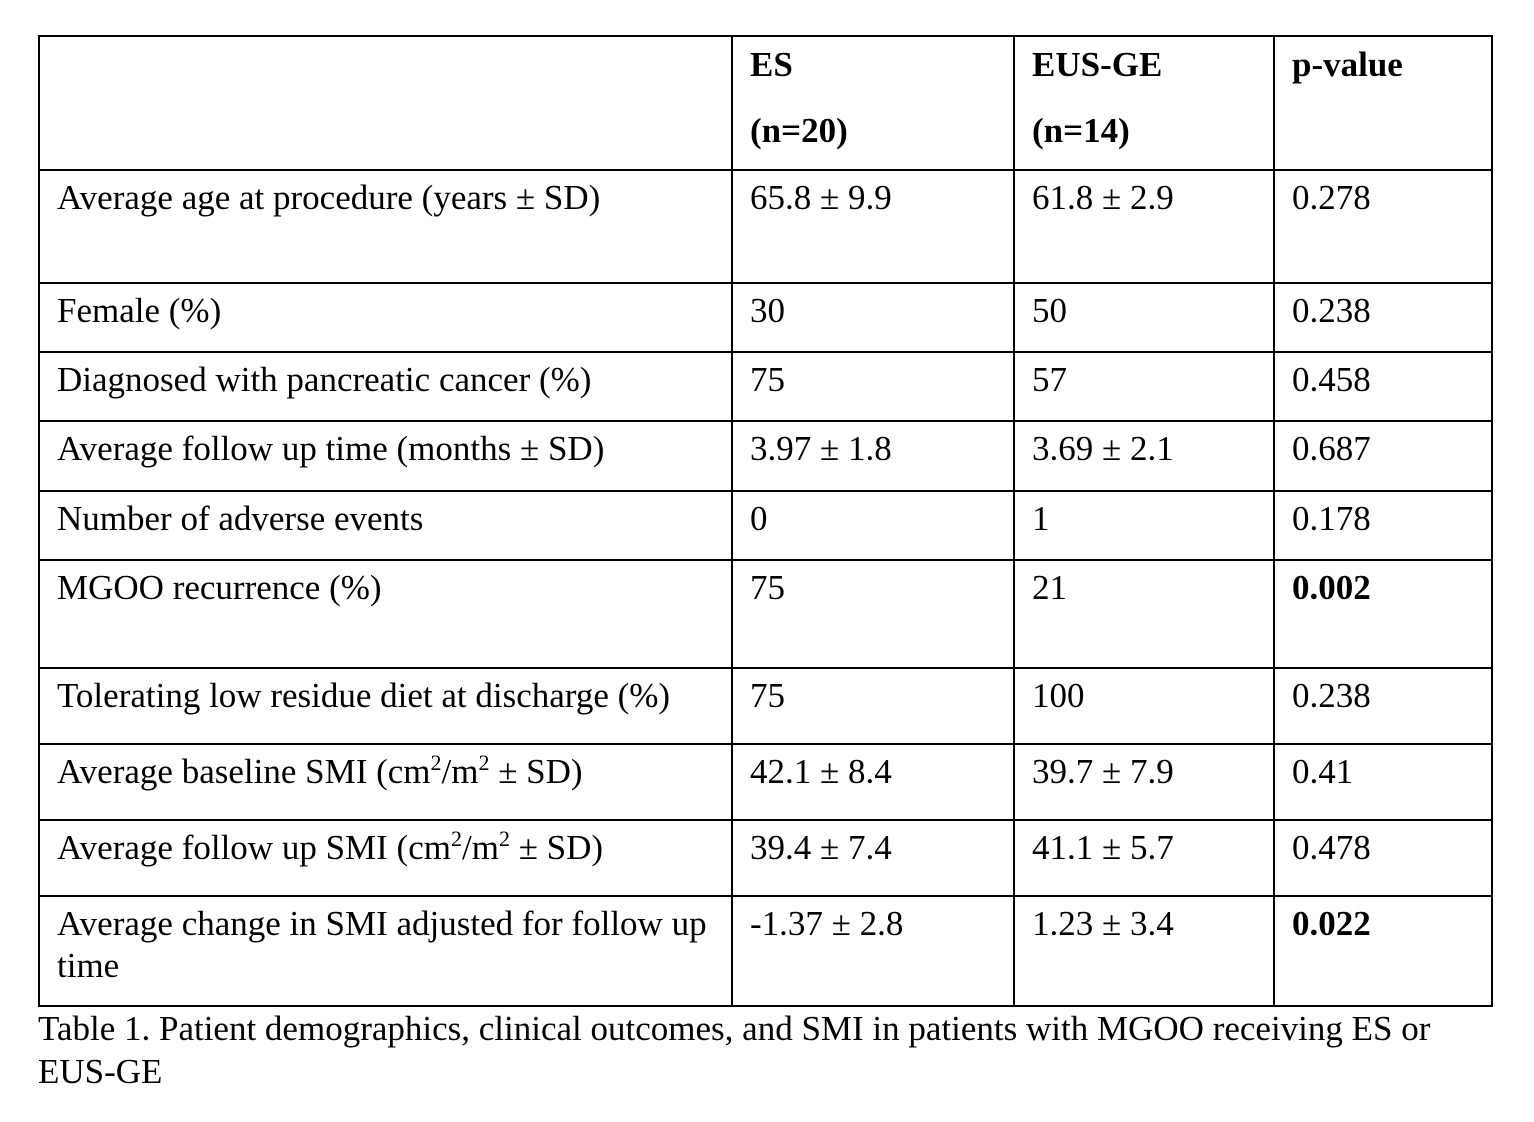 The height and width of the screenshot is (1122, 1534). I want to click on es-value: 3.97 ± 1.8, so click(821, 448).